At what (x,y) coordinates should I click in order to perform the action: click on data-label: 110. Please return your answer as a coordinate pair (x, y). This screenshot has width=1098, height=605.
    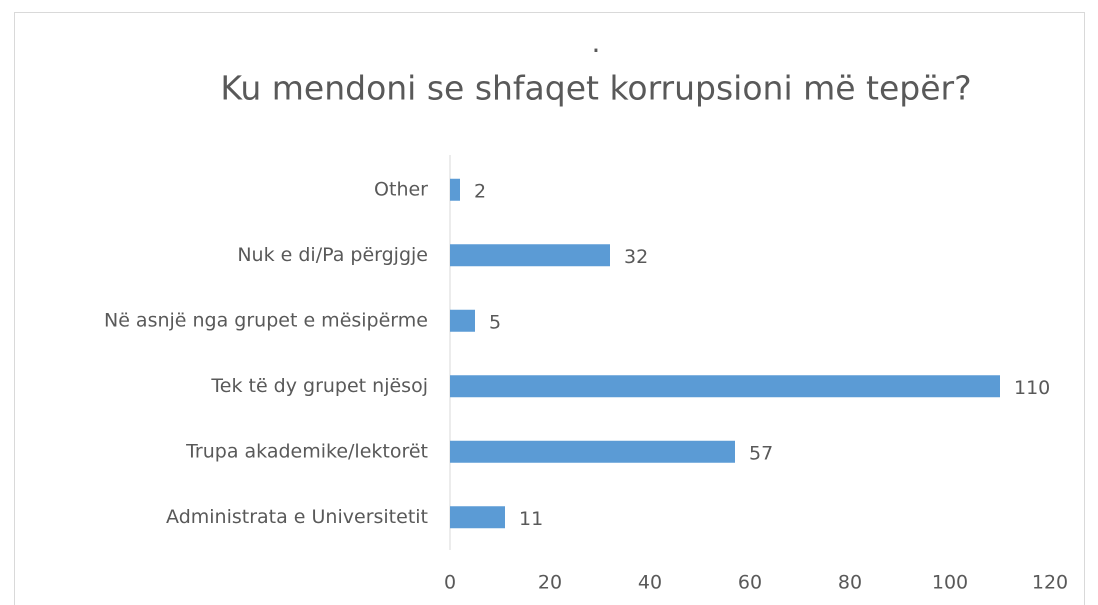
    Looking at the image, I should click on (1032, 388).